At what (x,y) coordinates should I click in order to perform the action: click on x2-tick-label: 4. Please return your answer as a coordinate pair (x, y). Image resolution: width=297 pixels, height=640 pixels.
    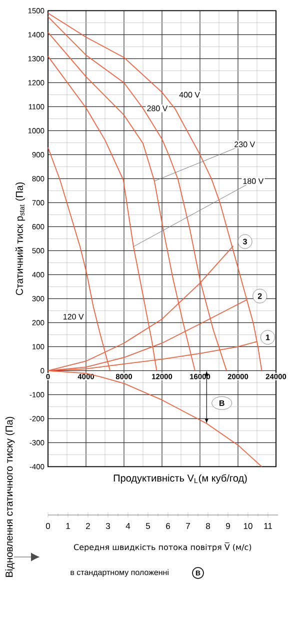
    Looking at the image, I should click on (128, 526).